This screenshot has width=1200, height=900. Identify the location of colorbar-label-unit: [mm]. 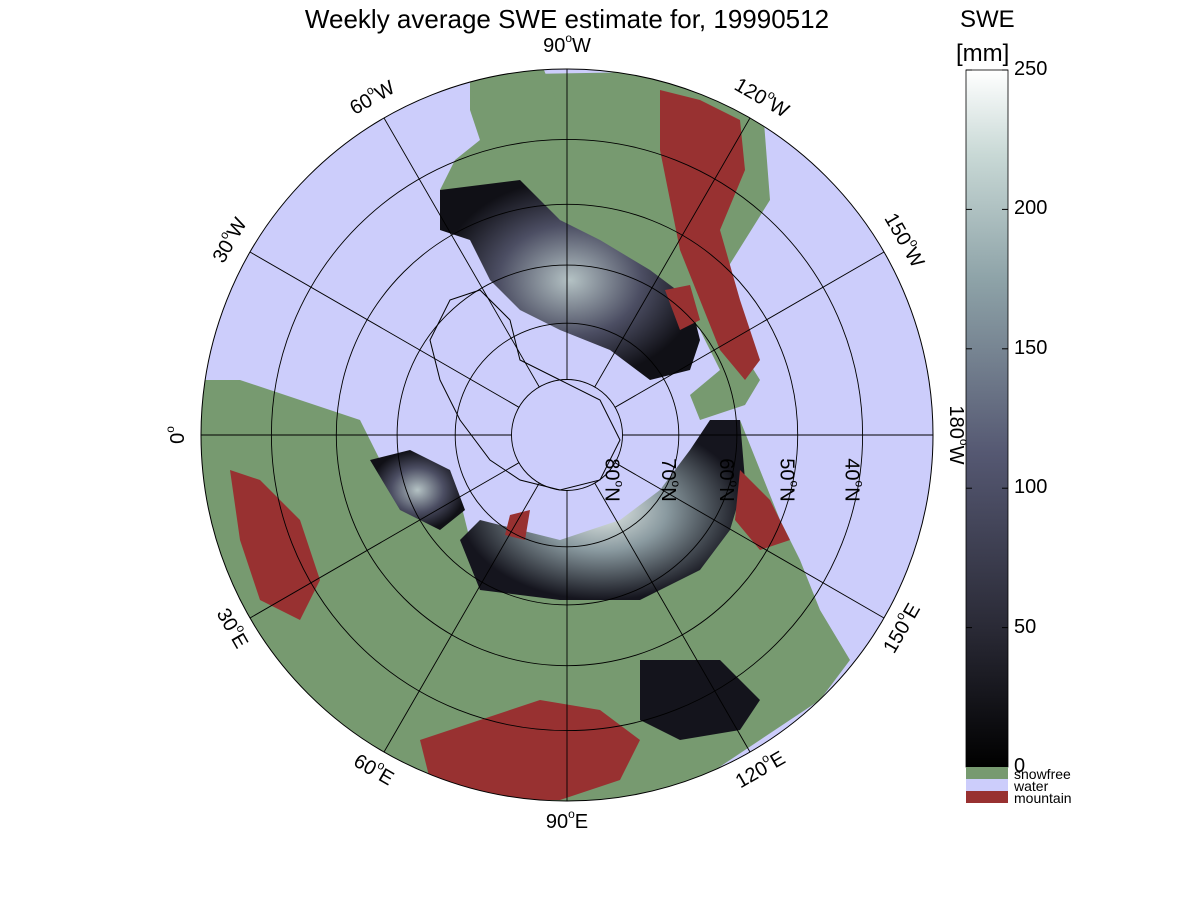
(983, 53).